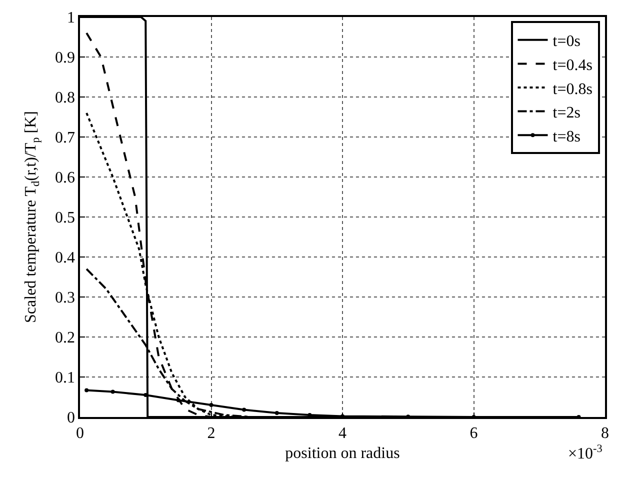 The width and height of the screenshot is (625, 477). I want to click on y-tick-label: 0.4, so click(65, 258).